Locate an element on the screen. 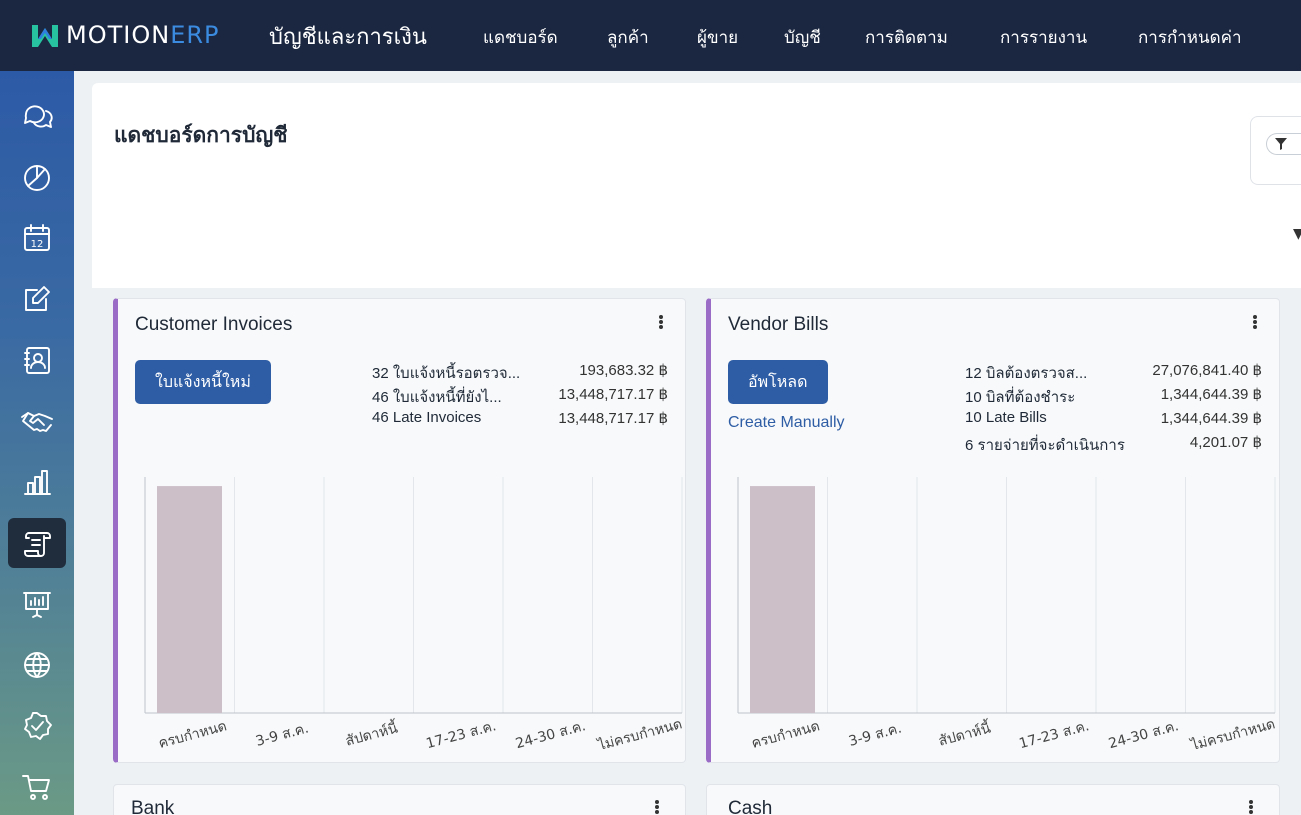 The image size is (1301, 815). calendar-icon: 12 is located at coordinates (37, 237).